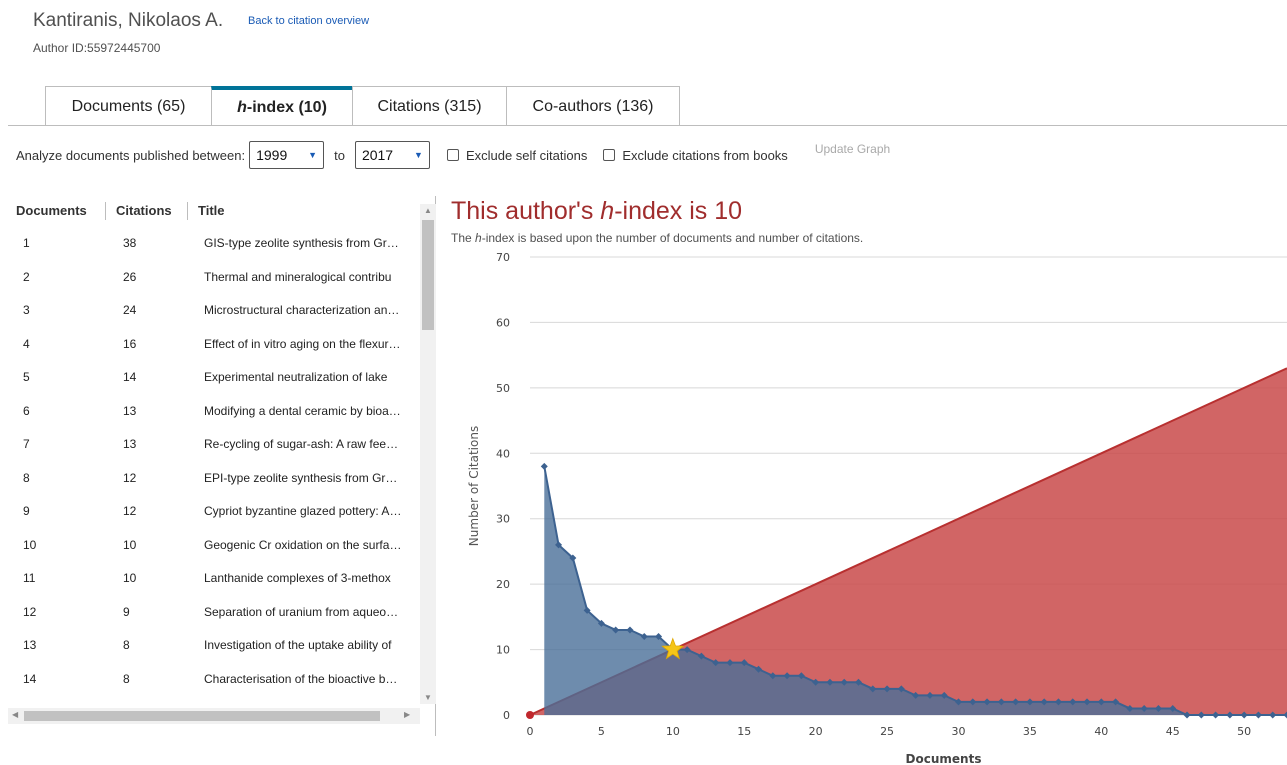  Describe the element at coordinates (130, 377) in the screenshot. I see `cell-citations: 14` at that location.